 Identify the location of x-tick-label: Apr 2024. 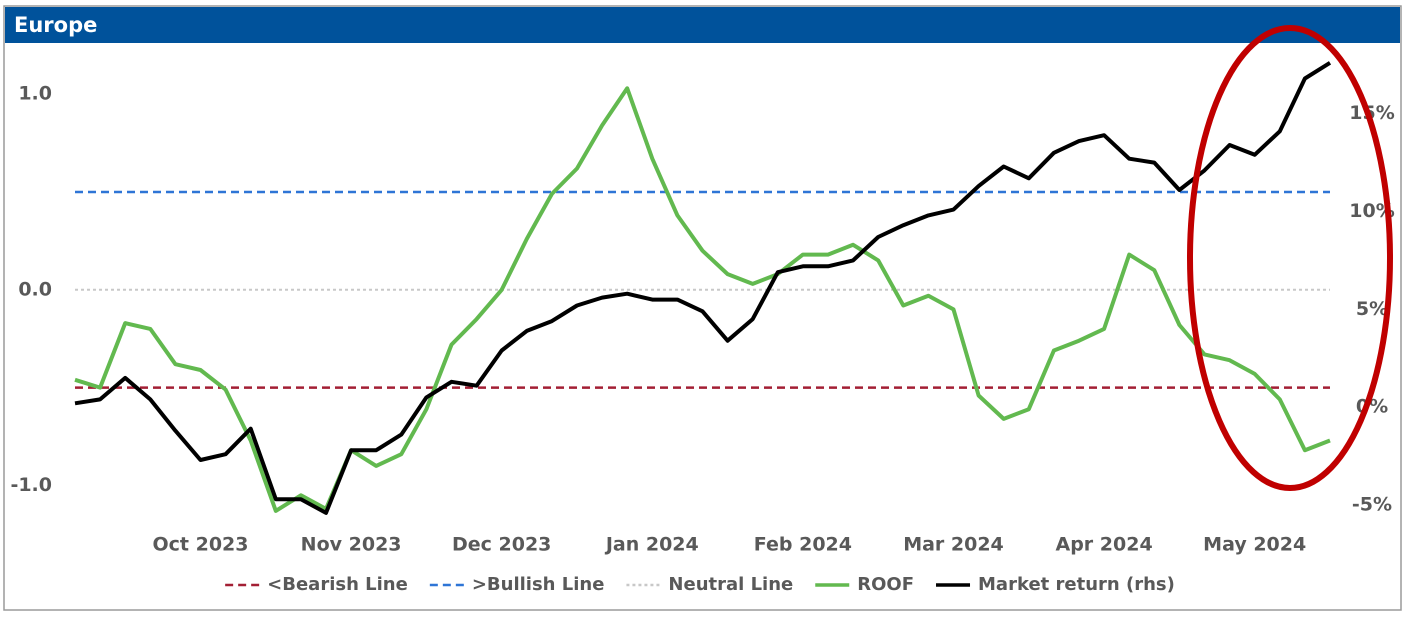
(1104, 545).